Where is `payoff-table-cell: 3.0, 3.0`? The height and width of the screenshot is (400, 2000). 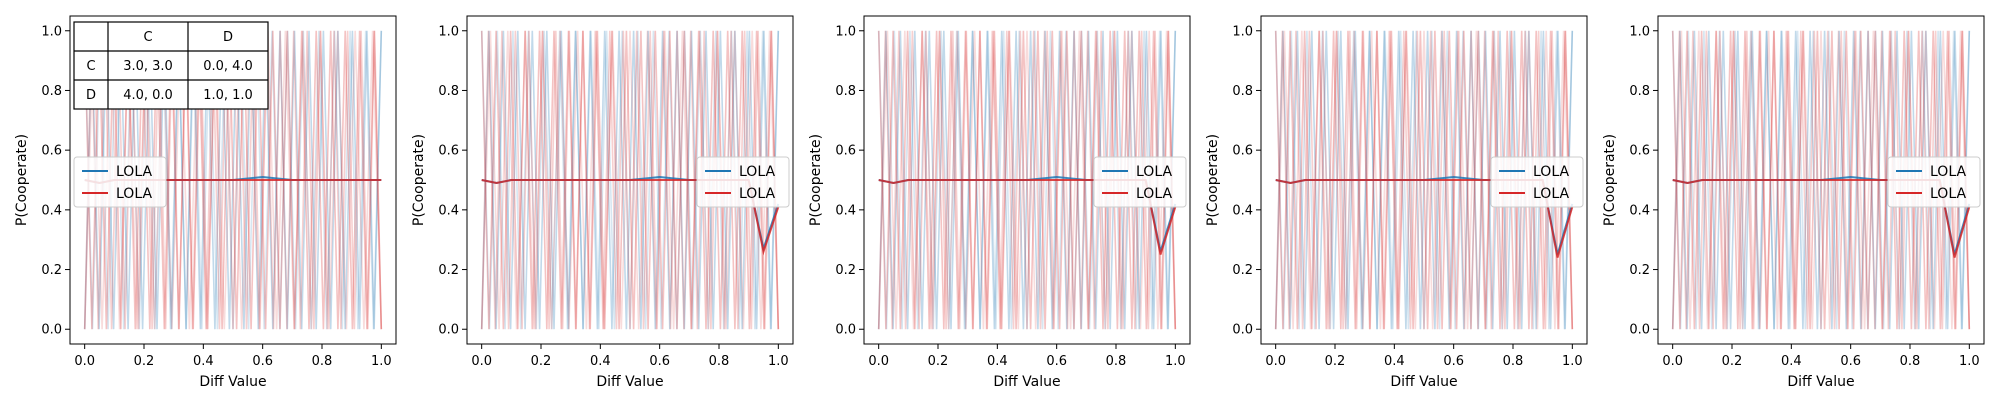
payoff-table-cell: 3.0, 3.0 is located at coordinates (148, 66).